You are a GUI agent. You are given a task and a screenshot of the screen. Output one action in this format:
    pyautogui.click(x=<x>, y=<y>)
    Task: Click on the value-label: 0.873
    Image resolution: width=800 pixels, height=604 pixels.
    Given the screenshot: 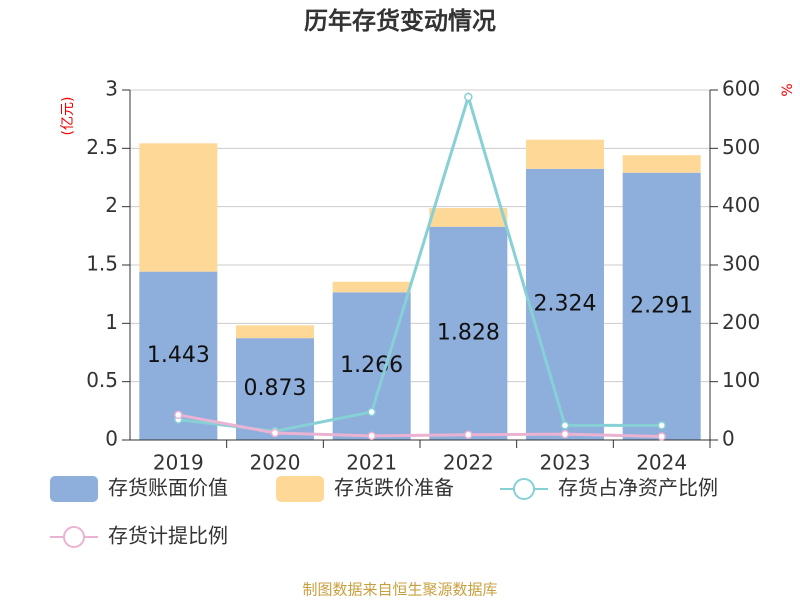 What is the action you would take?
    pyautogui.click(x=275, y=388)
    